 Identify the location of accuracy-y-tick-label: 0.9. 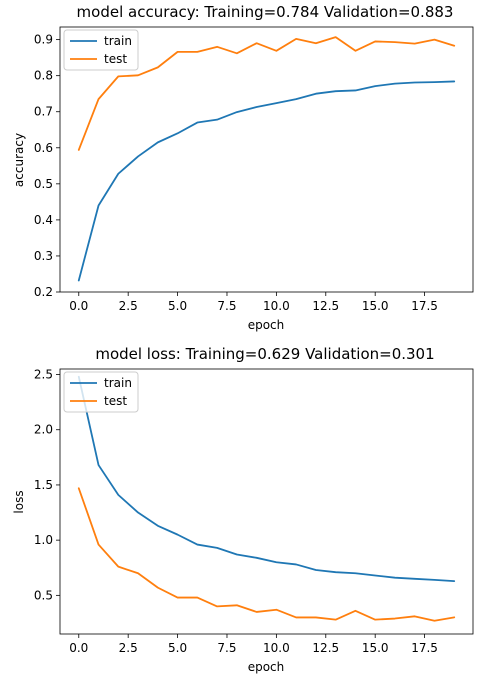
(43, 40).